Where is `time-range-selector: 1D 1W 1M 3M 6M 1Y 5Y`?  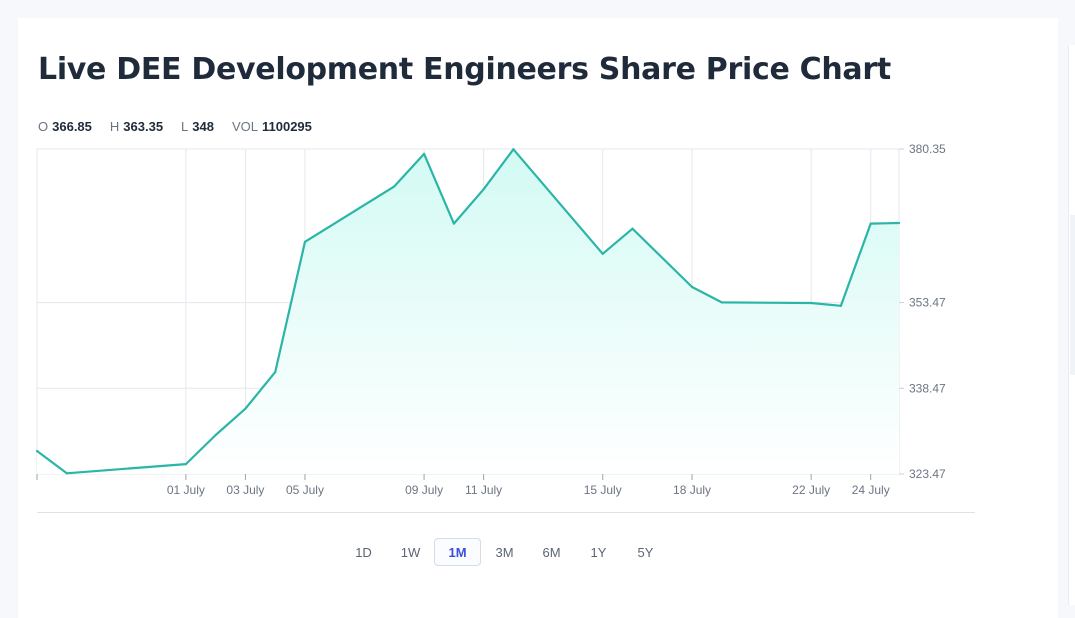
time-range-selector: 1D 1W 1M 3M 6M 1Y 5Y is located at coordinates (504, 552).